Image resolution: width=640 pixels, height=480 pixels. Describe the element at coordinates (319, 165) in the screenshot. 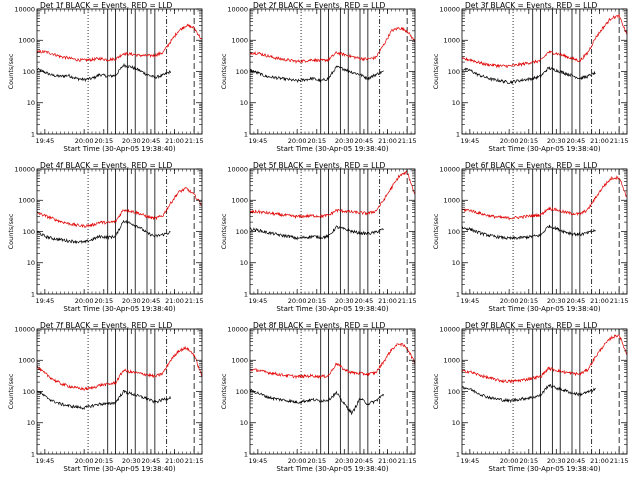

I see `panel-title: Det 5f BLACK = Events, RED = LLD` at that location.